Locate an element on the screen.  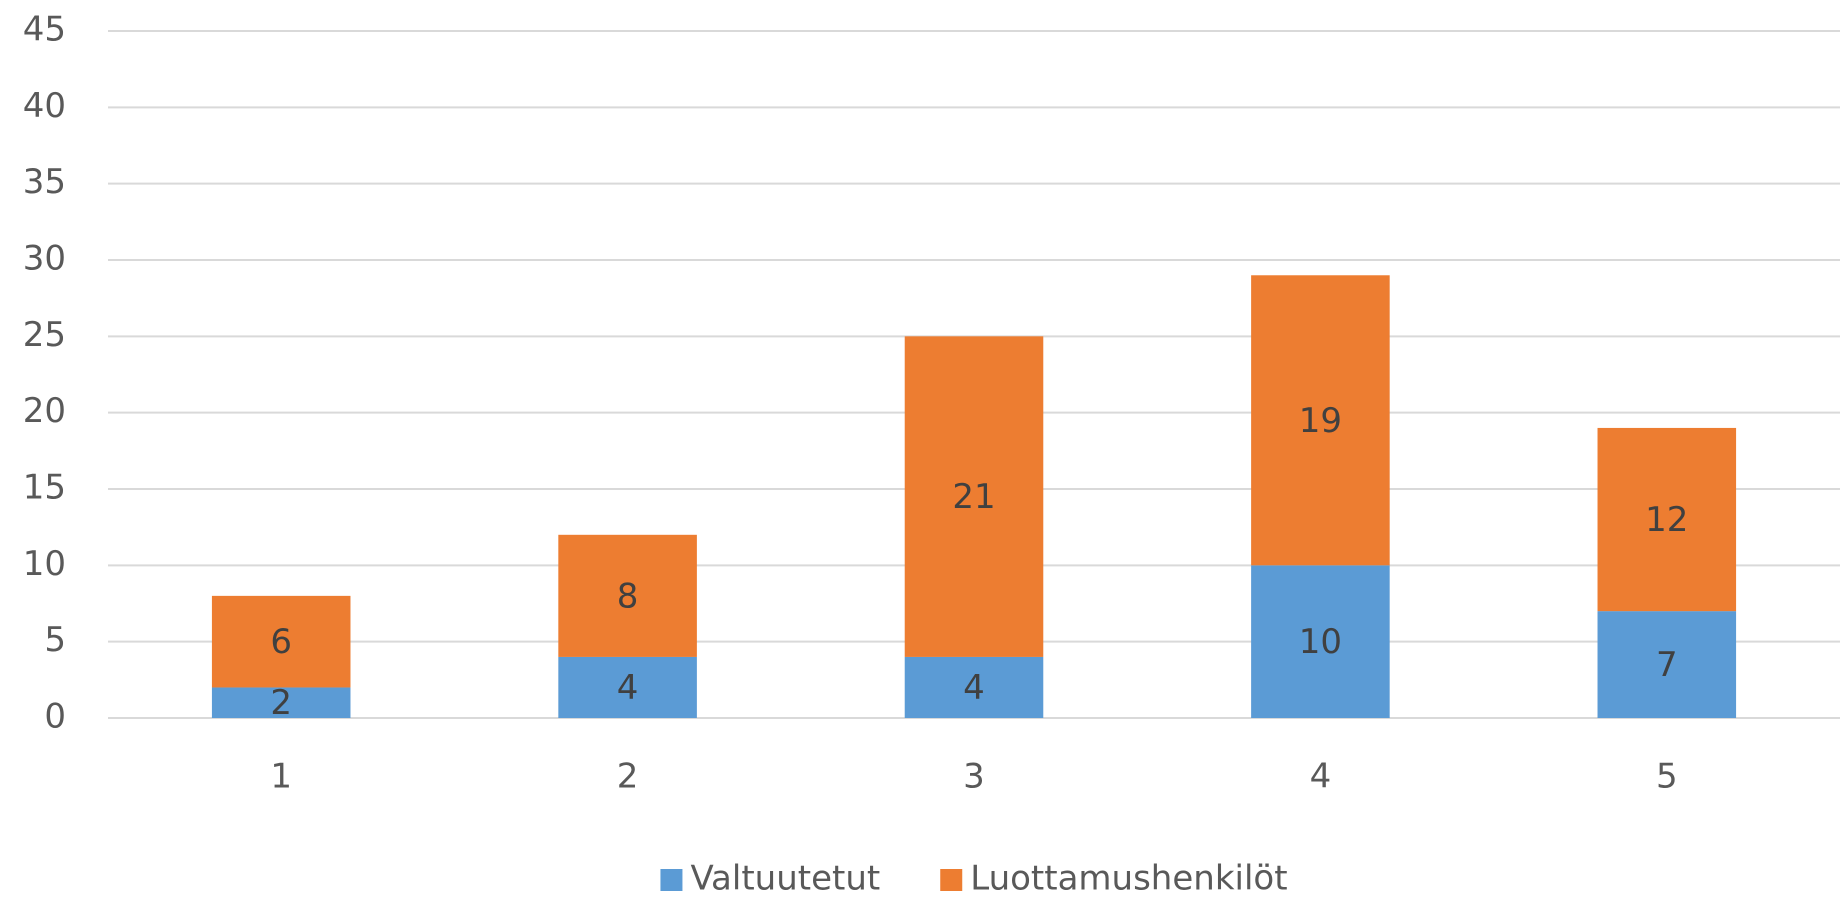
y-tick-label: 0 is located at coordinates (55, 717).